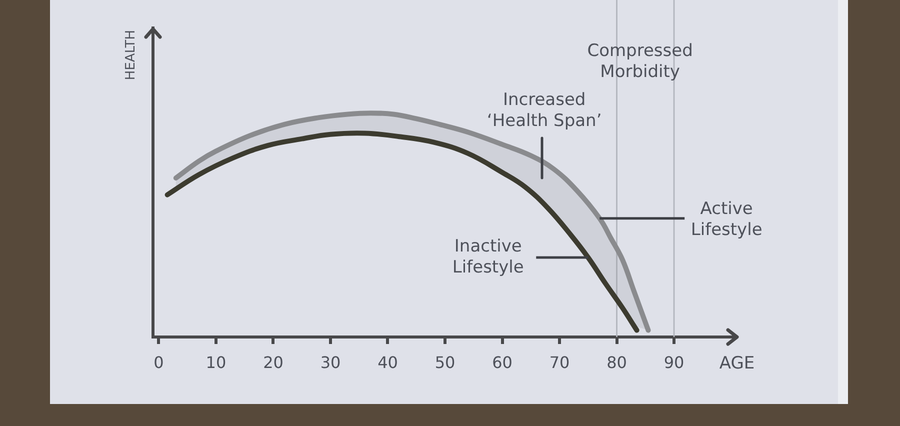  Describe the element at coordinates (159, 362) in the screenshot. I see `x-tick-label: 0` at that location.